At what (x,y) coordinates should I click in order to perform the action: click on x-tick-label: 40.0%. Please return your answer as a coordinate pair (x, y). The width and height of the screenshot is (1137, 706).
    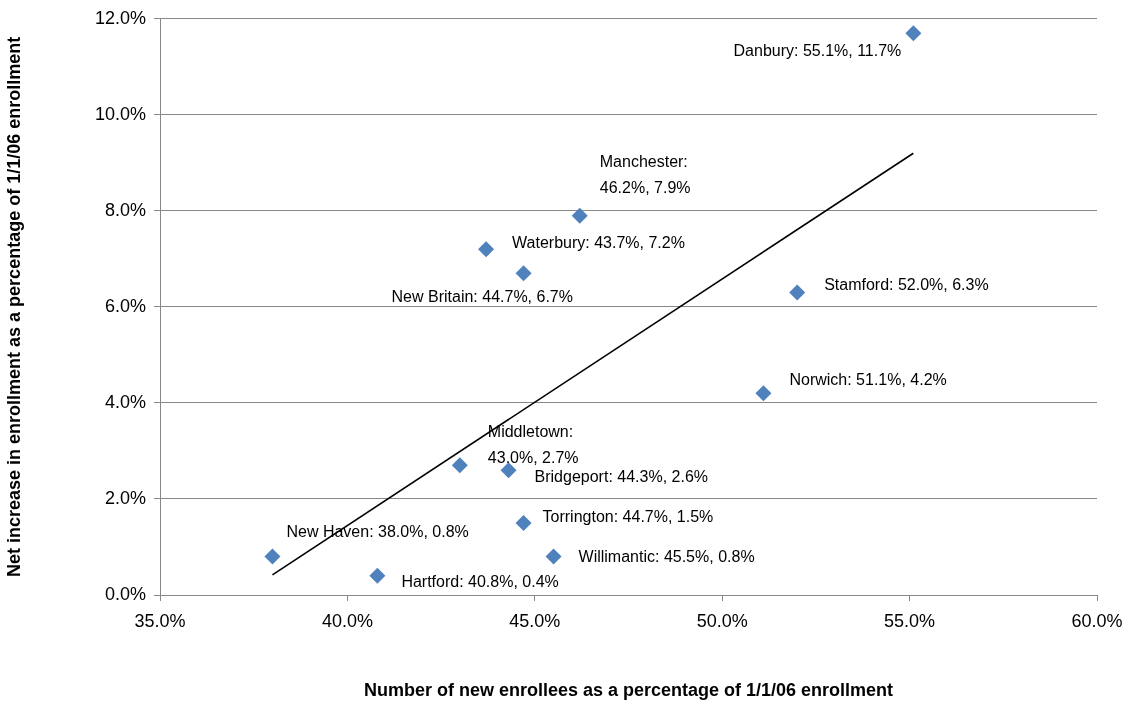
    Looking at the image, I should click on (347, 620).